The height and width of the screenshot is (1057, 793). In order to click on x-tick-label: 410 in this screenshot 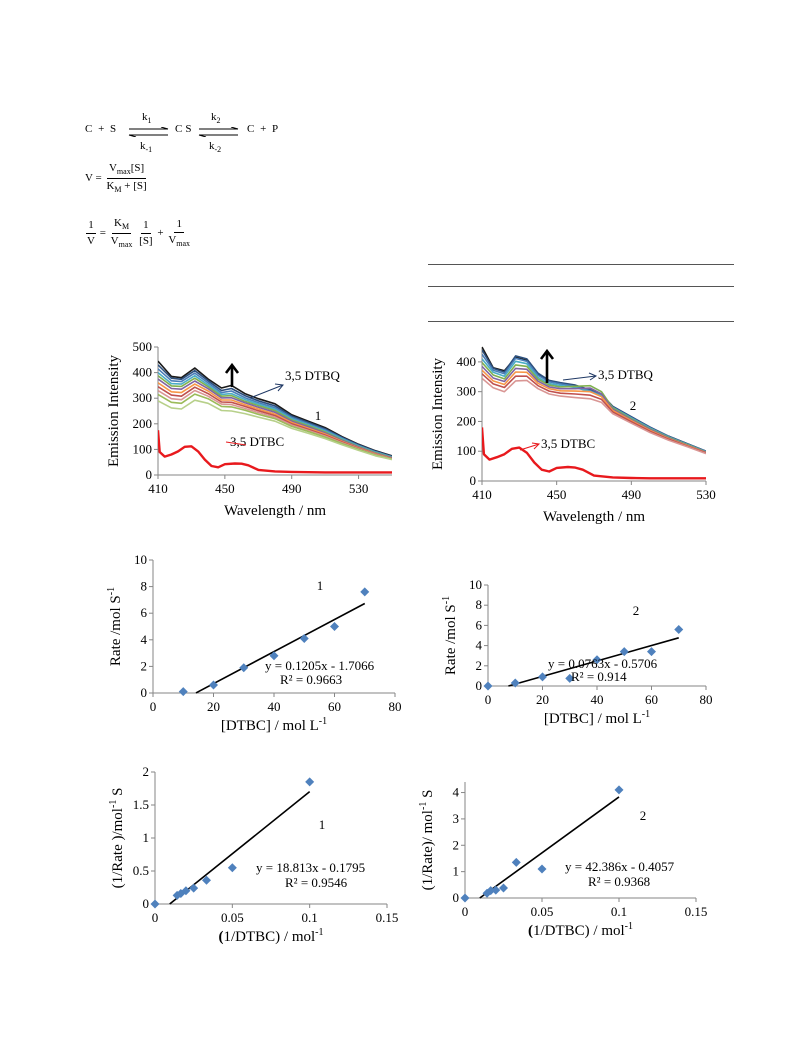, I will do `click(482, 494)`.